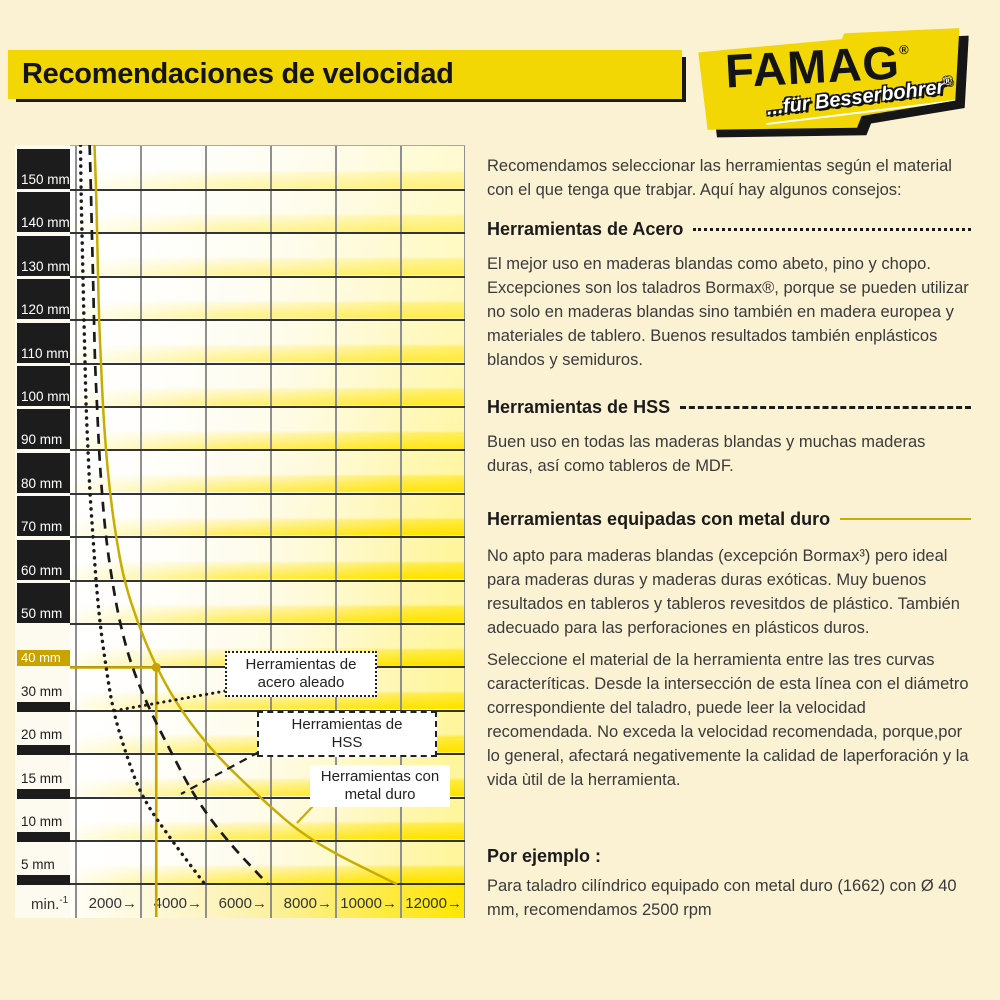 This screenshot has height=1000, width=1000. I want to click on heading-text: Herramientas equipadas con metal duro, so click(659, 519).